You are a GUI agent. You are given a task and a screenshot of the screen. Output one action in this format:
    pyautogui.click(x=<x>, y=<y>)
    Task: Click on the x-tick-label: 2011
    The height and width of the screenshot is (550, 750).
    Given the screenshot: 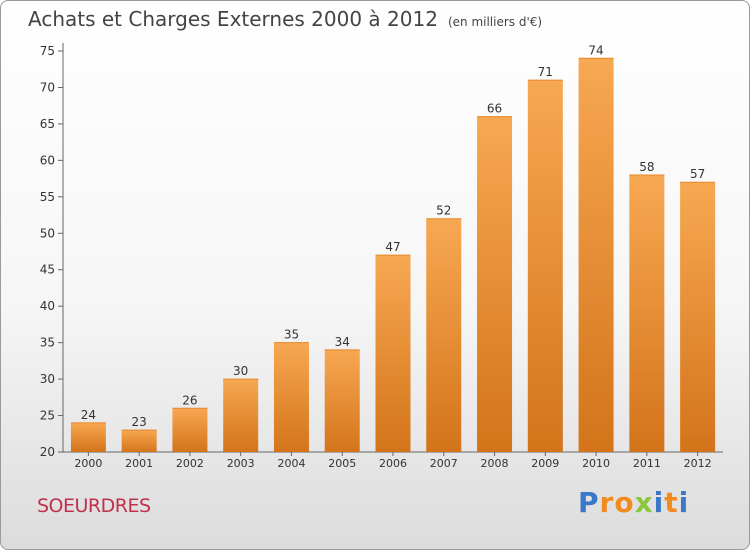 What is the action you would take?
    pyautogui.click(x=647, y=463)
    